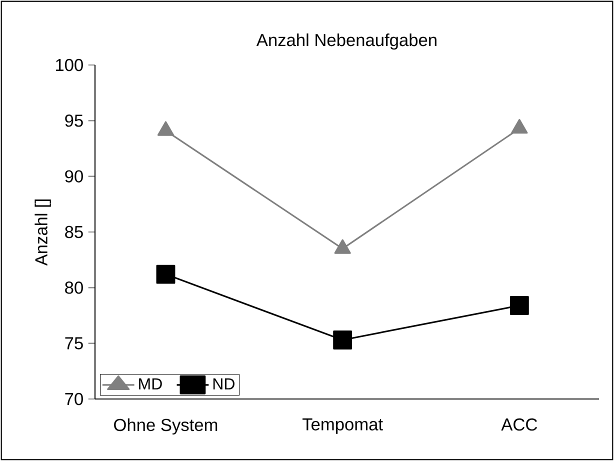  Describe the element at coordinates (223, 384) in the screenshot. I see `legend-label: ND` at that location.